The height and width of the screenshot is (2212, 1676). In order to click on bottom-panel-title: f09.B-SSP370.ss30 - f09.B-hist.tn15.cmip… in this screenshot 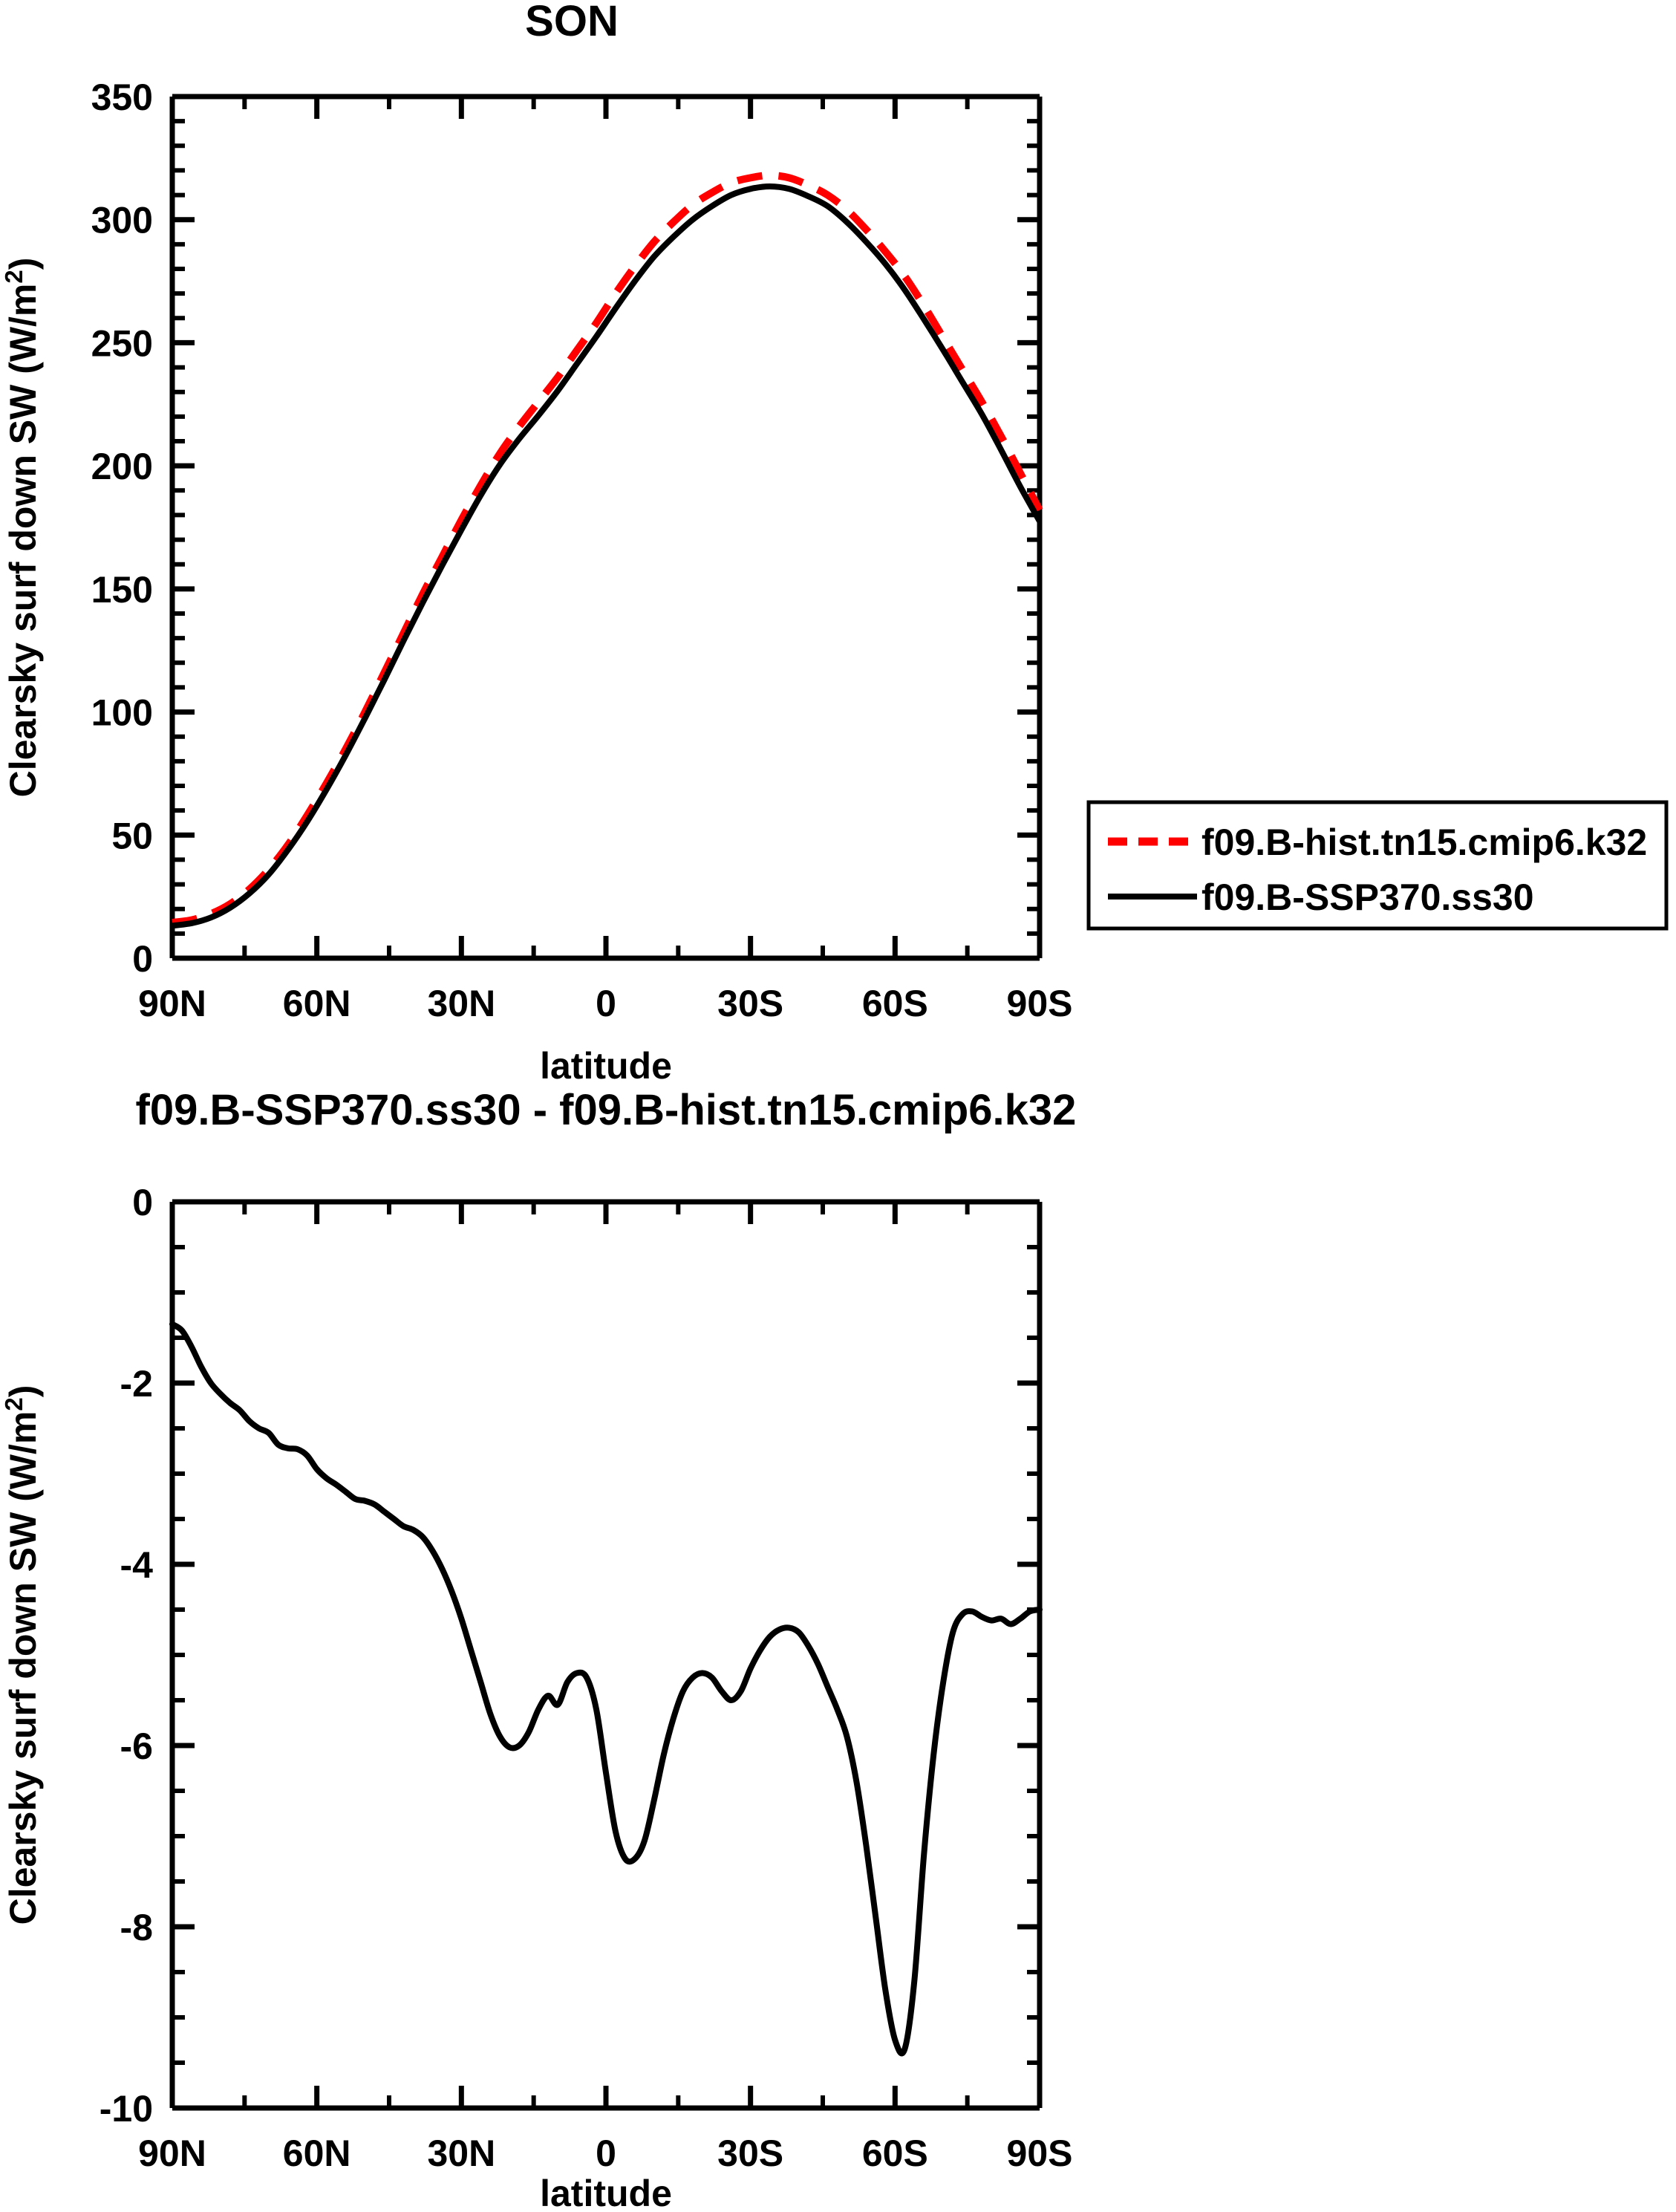, I will do `click(606, 1110)`.